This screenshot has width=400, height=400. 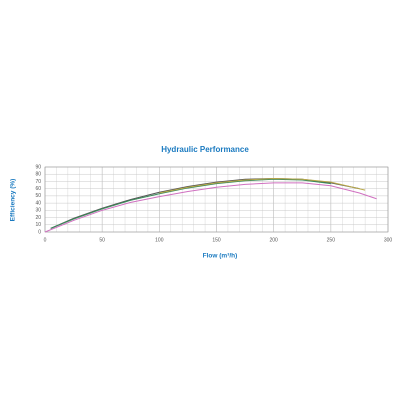 What do you see at coordinates (38, 225) in the screenshot?
I see `y-tick-label: 10` at bounding box center [38, 225].